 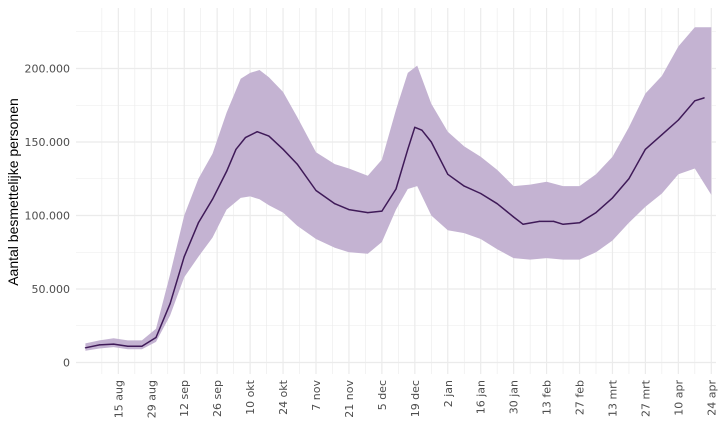 What do you see at coordinates (118, 399) in the screenshot?
I see `x-tick-label: 15 aug` at bounding box center [118, 399].